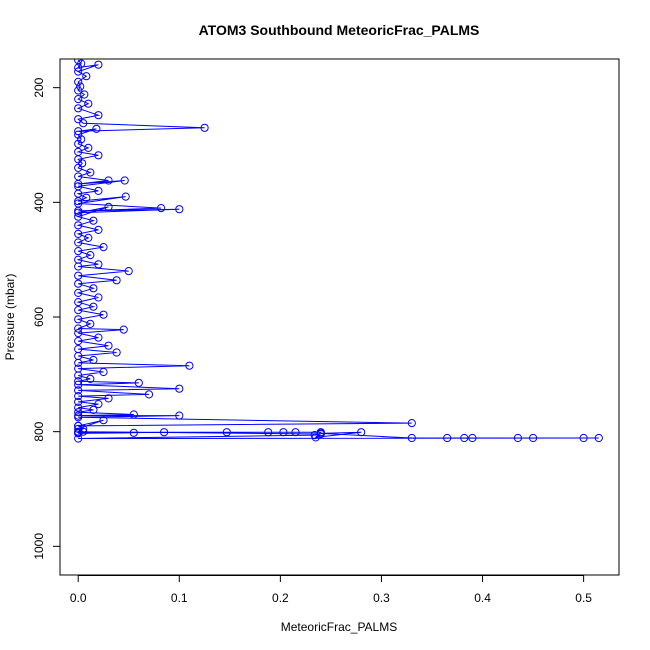 This screenshot has height=650, width=650. Describe the element at coordinates (339, 30) in the screenshot. I see `chart-title: ATOM3 Southbound MeteoricFrac_PALMS` at that location.